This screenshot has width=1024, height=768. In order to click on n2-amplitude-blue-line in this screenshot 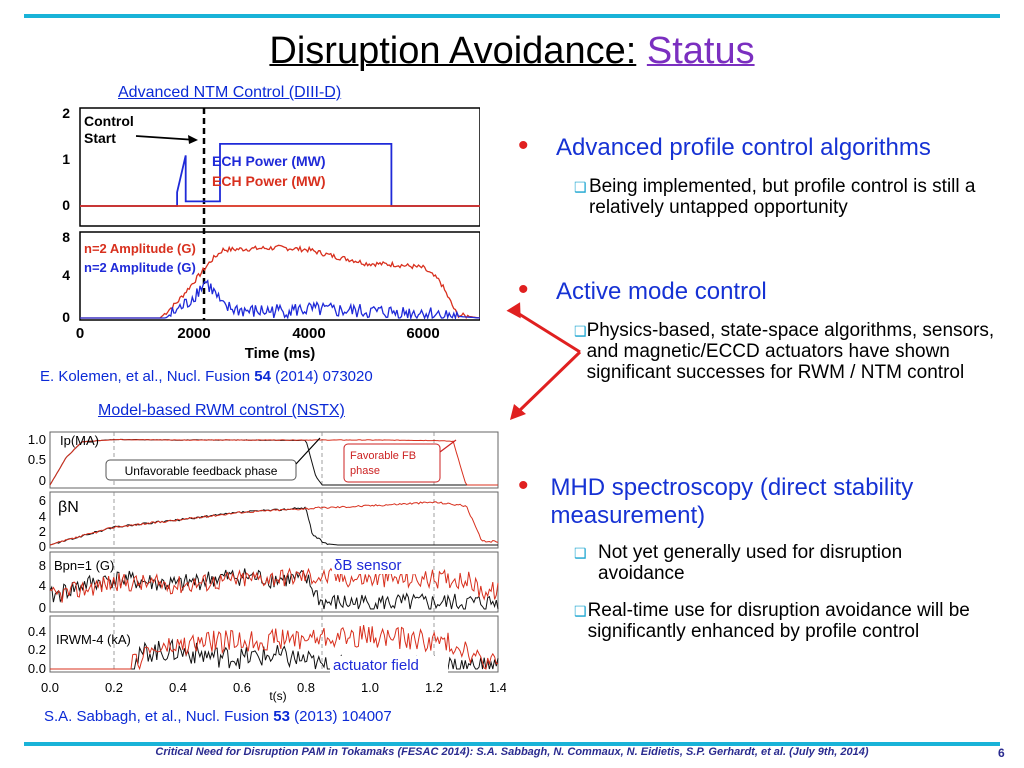, I will do `click(280, 300)`.